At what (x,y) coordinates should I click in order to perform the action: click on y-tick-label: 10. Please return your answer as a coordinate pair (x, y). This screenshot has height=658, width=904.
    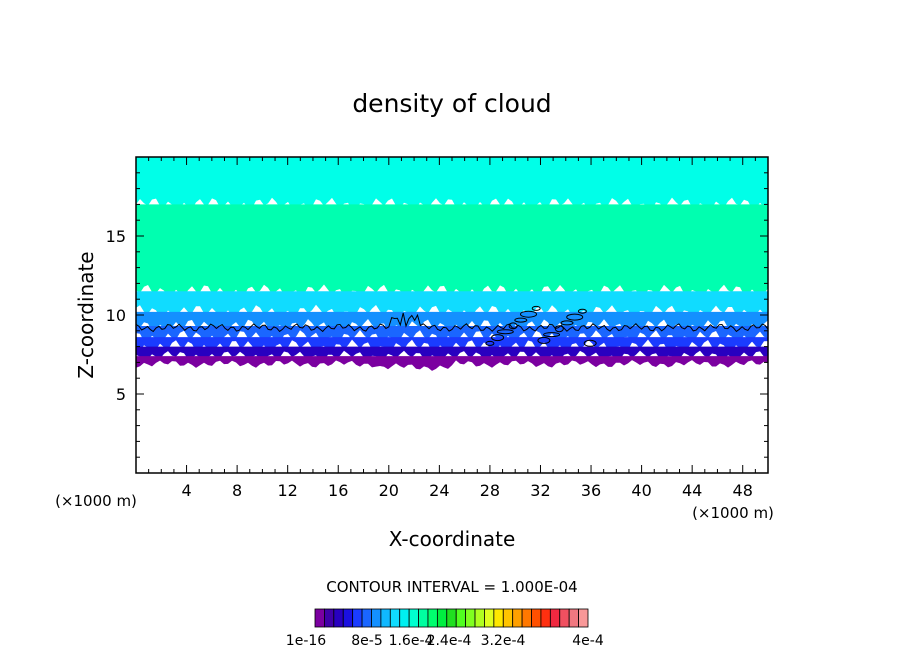
    Looking at the image, I should click on (116, 315).